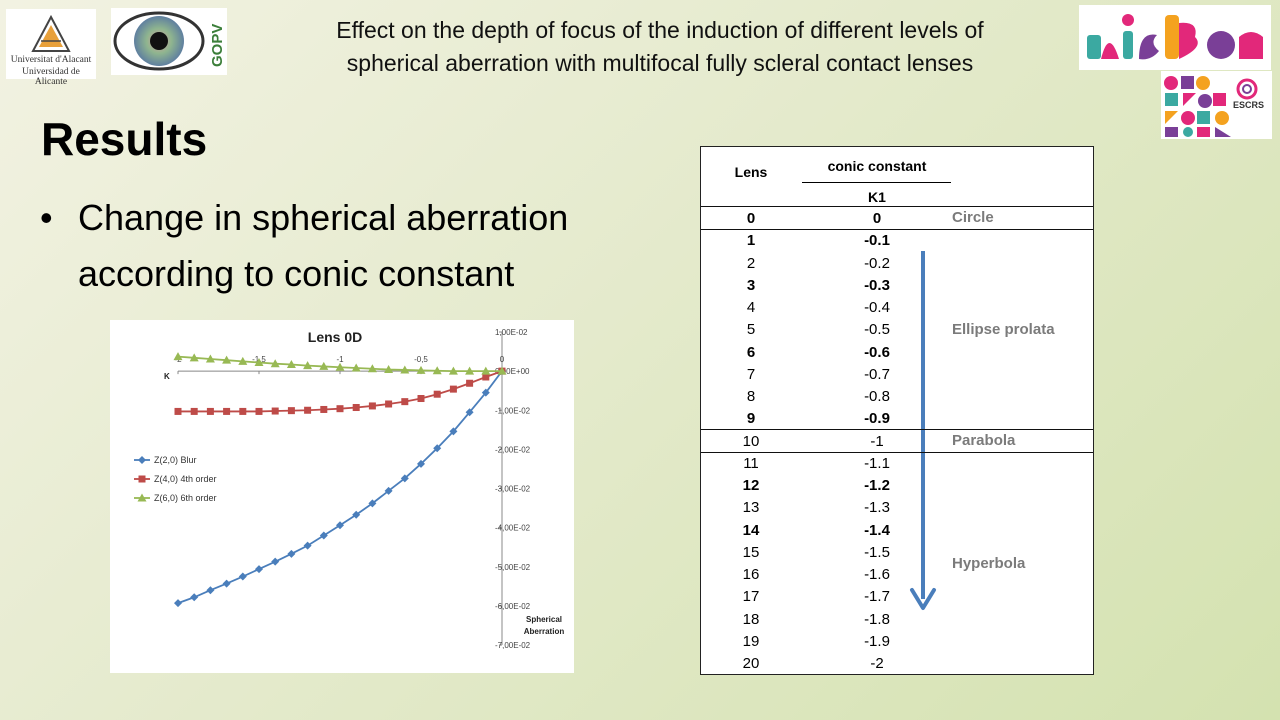 The width and height of the screenshot is (1280, 720). Describe the element at coordinates (897, 241) in the screenshot. I see `table-row: 1 -0.1` at that location.